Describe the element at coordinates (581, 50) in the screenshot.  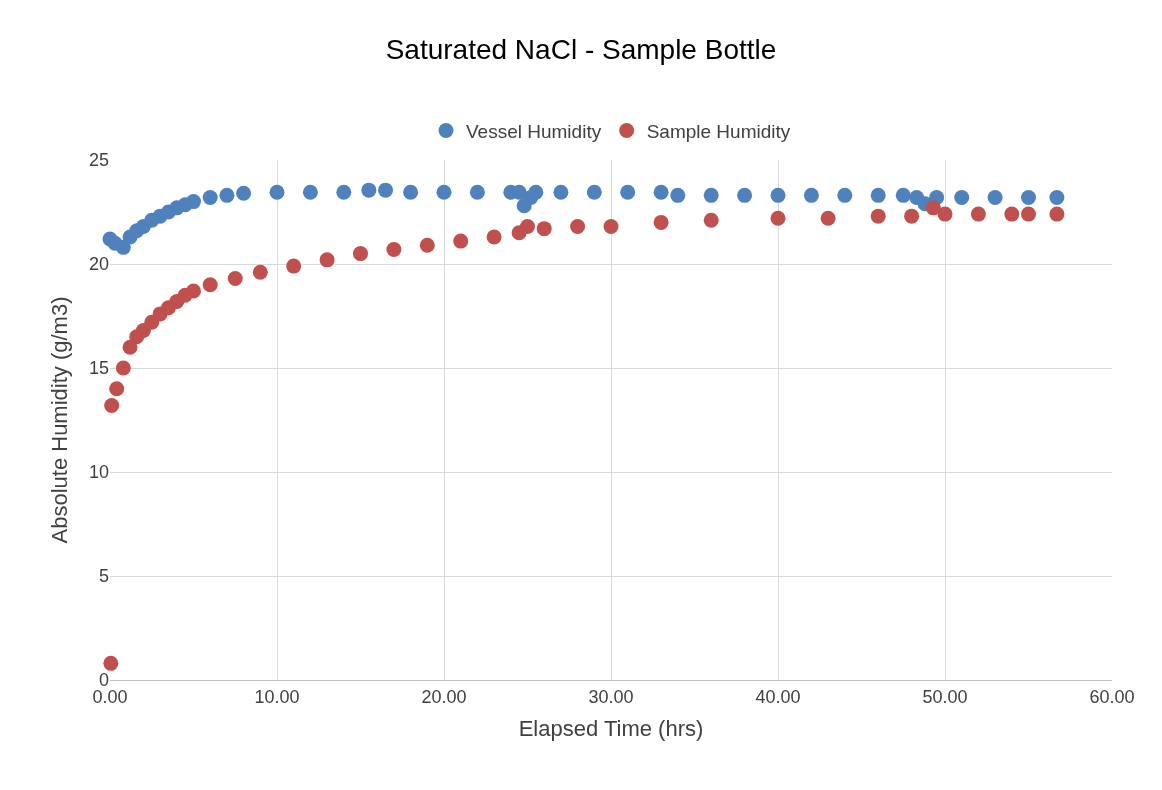
I see `chart-title: Saturated NaCl - Sample Bottle` at that location.